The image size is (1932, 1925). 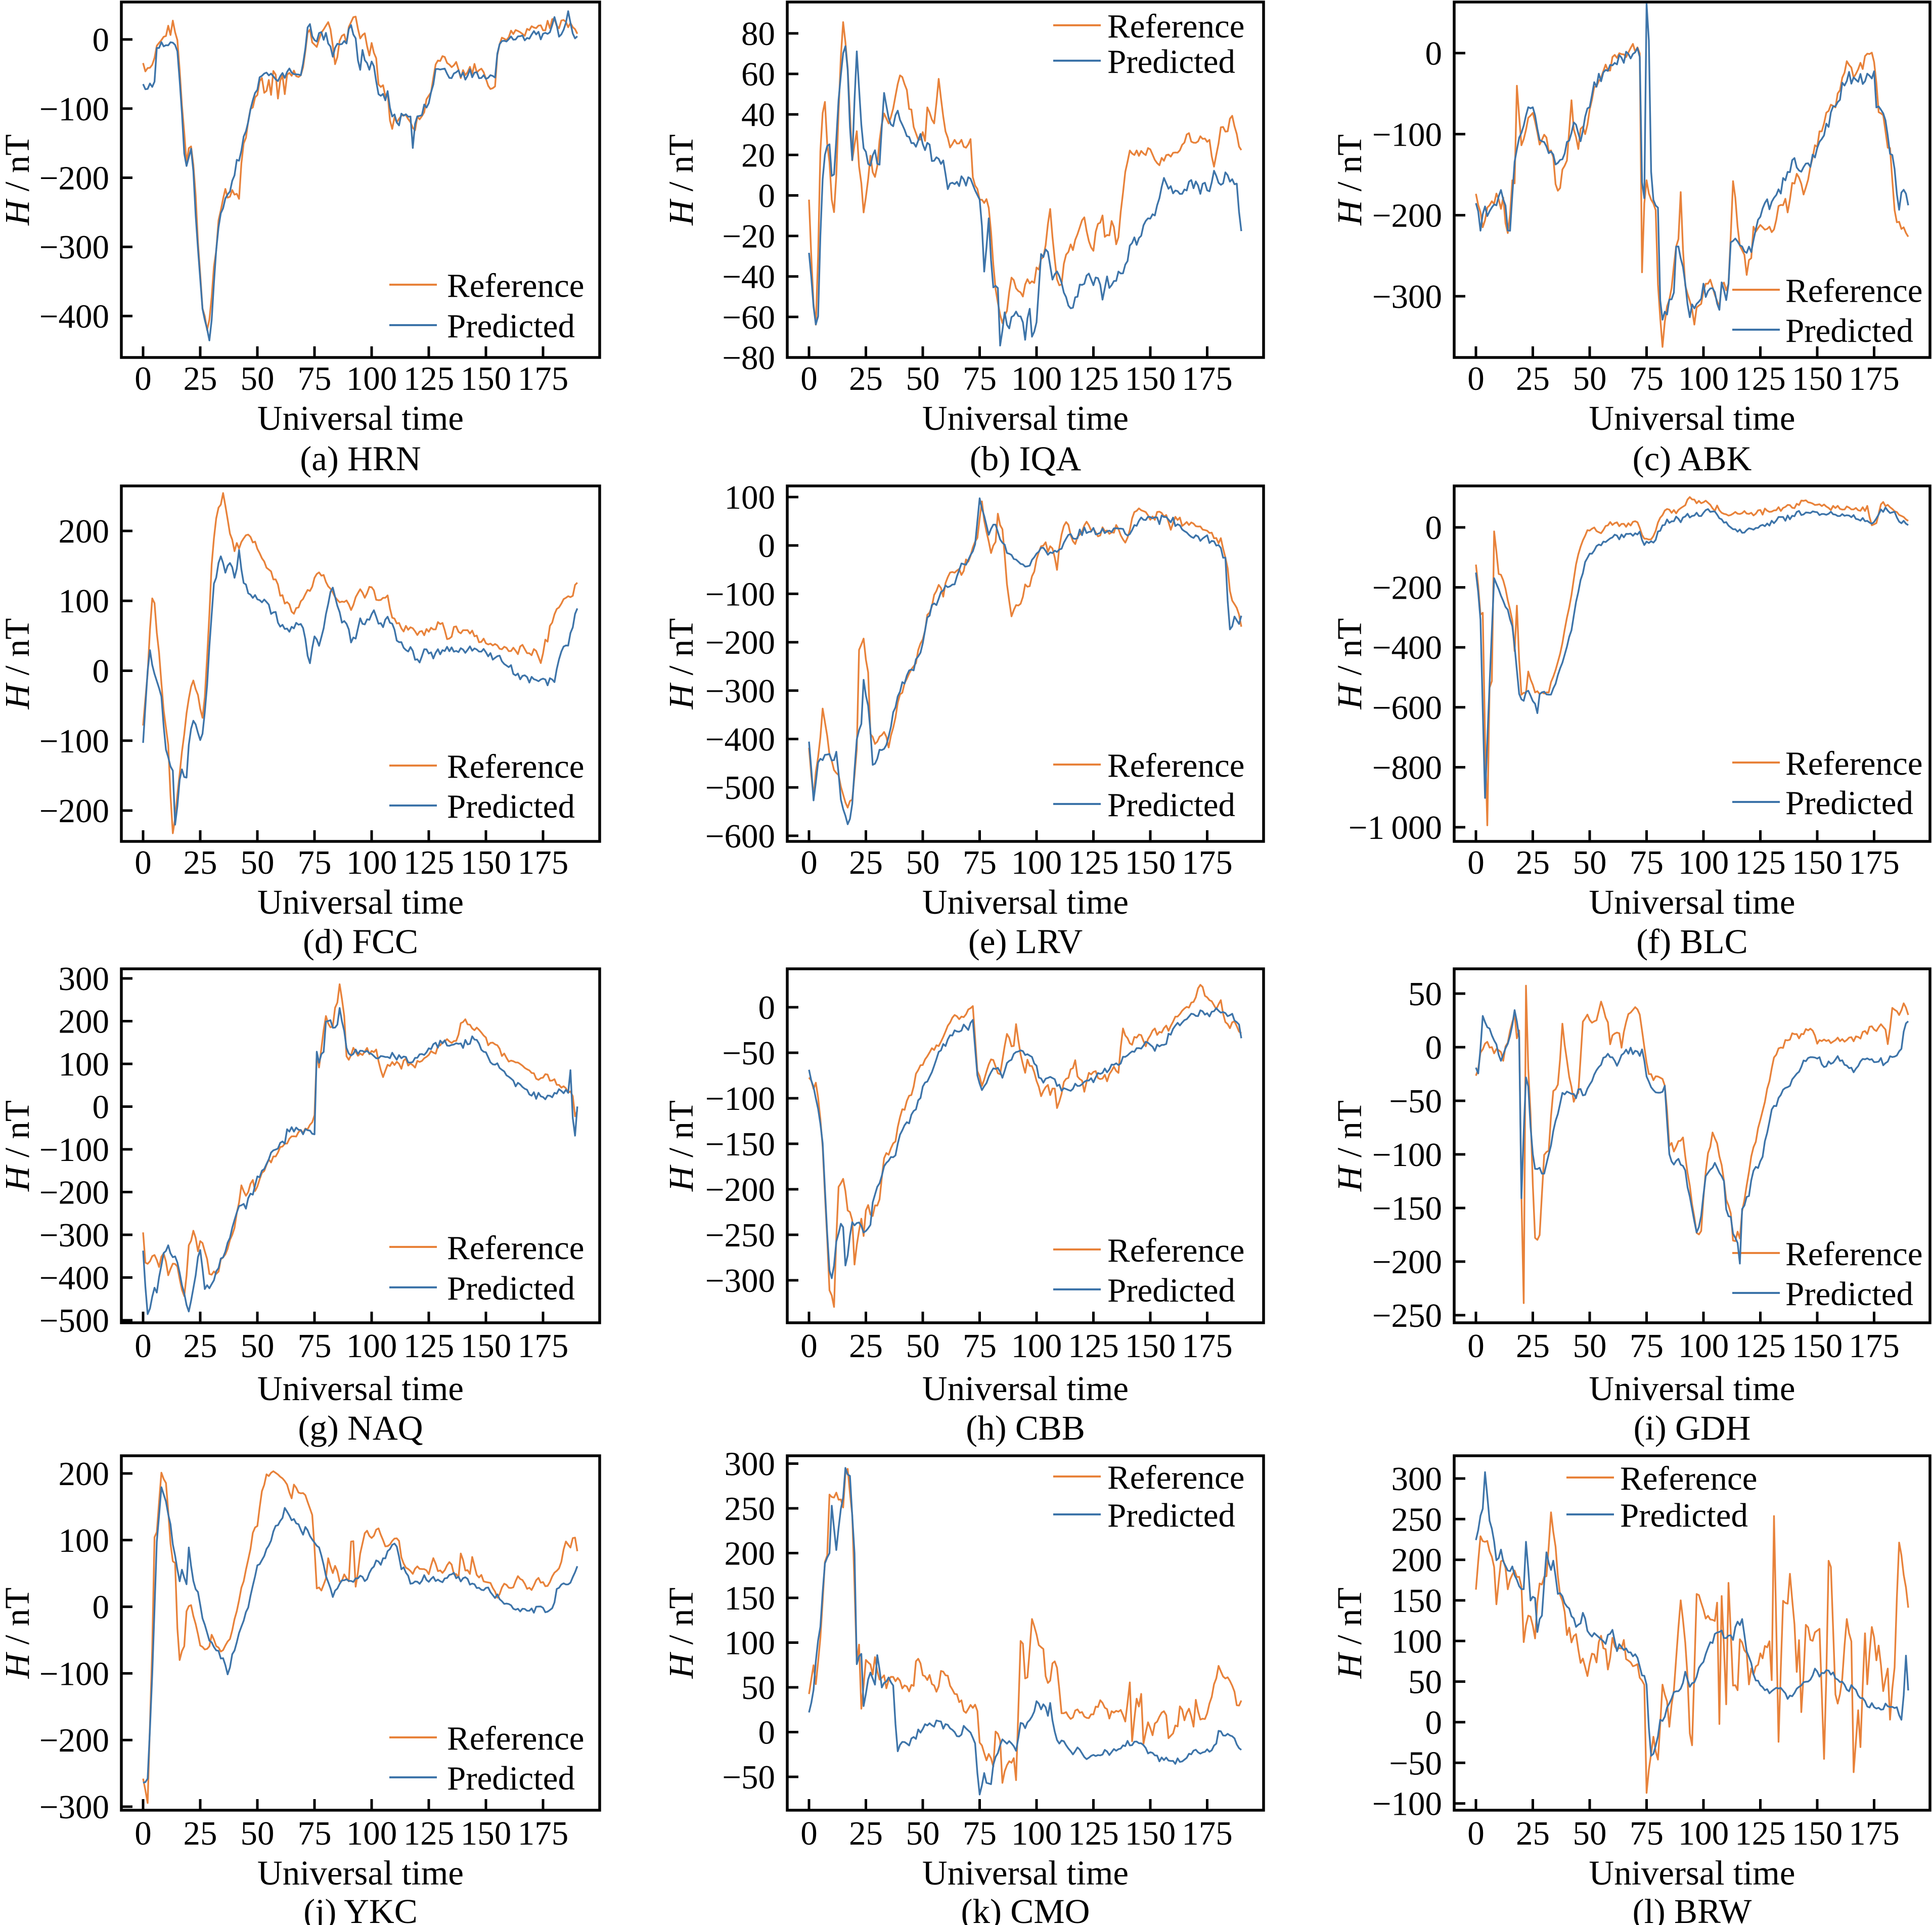 I want to click on svg-text: −800, so click(x=1407, y=767).